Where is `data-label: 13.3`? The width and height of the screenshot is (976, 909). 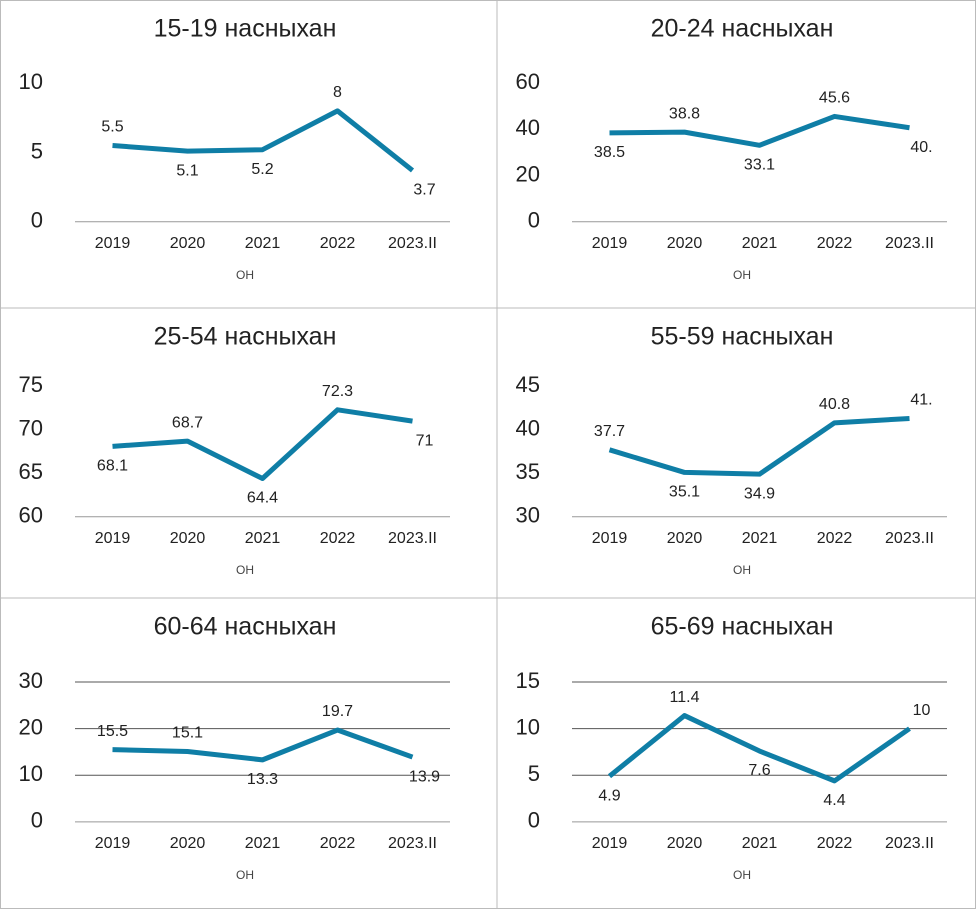 data-label: 13.3 is located at coordinates (262, 779).